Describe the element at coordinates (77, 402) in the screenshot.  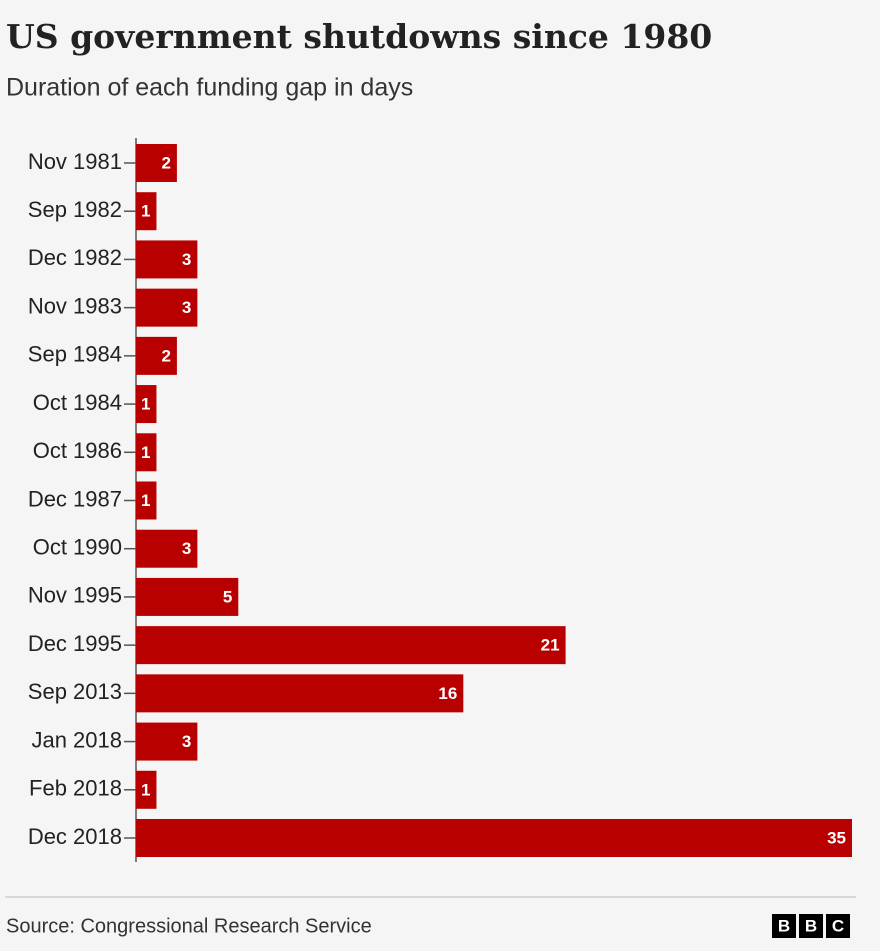
I see `y-tick-label: Oct 1984` at that location.